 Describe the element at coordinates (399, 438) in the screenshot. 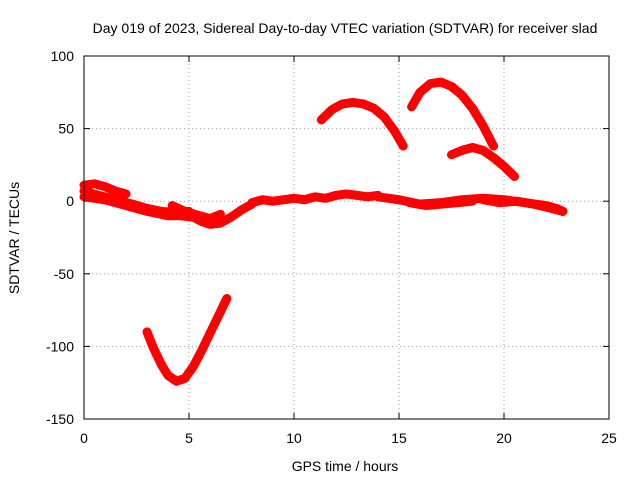

I see `x-tick-label: 15` at that location.